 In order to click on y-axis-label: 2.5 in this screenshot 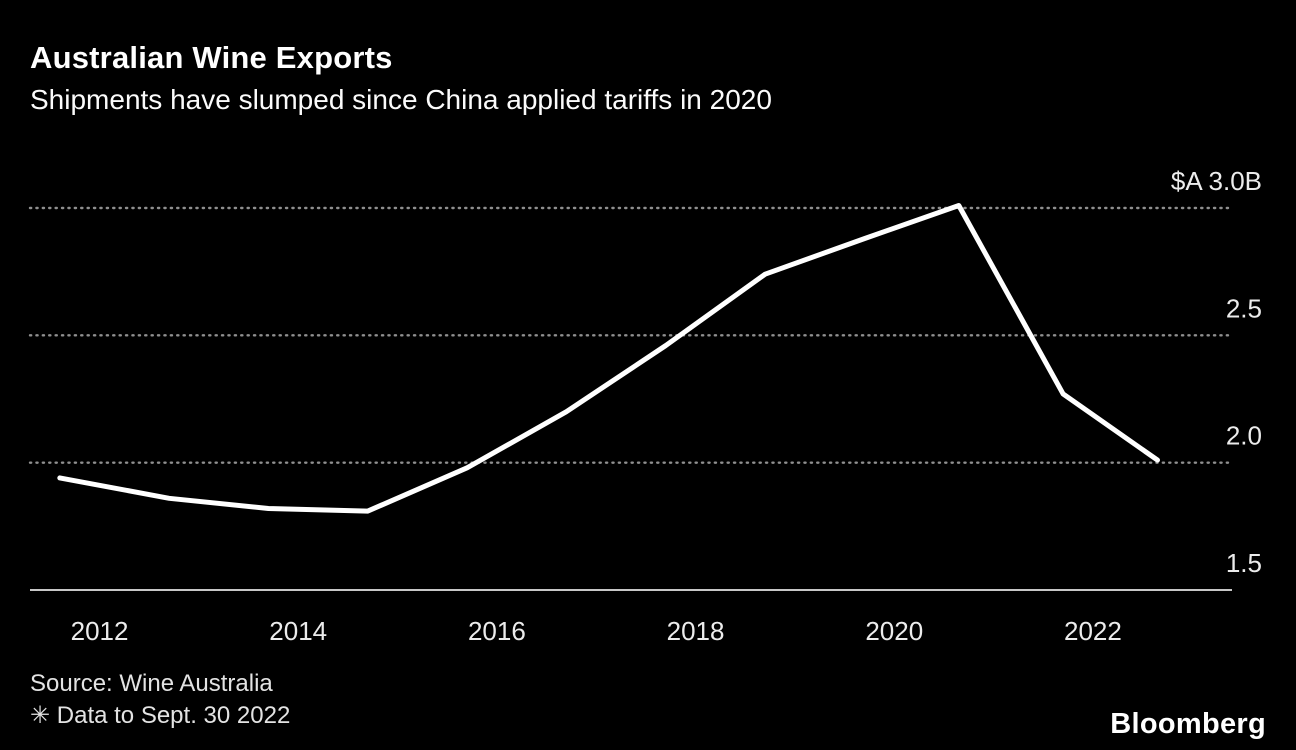, I will do `click(1244, 308)`.